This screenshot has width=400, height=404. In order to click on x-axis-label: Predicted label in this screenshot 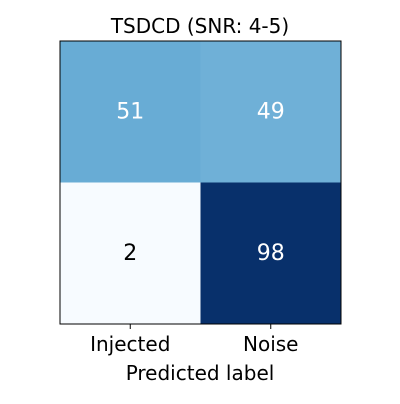, I will do `click(200, 373)`.